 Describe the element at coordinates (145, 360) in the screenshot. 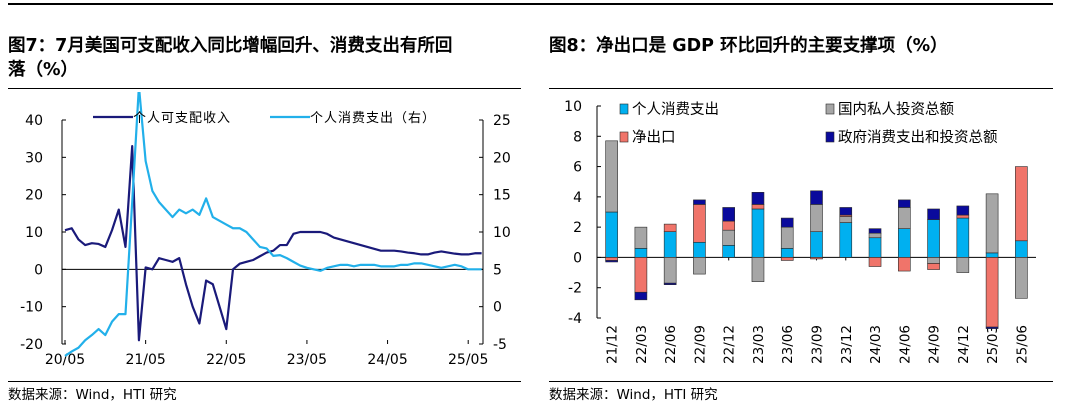

I see `x-tick-label: 21/05` at that location.